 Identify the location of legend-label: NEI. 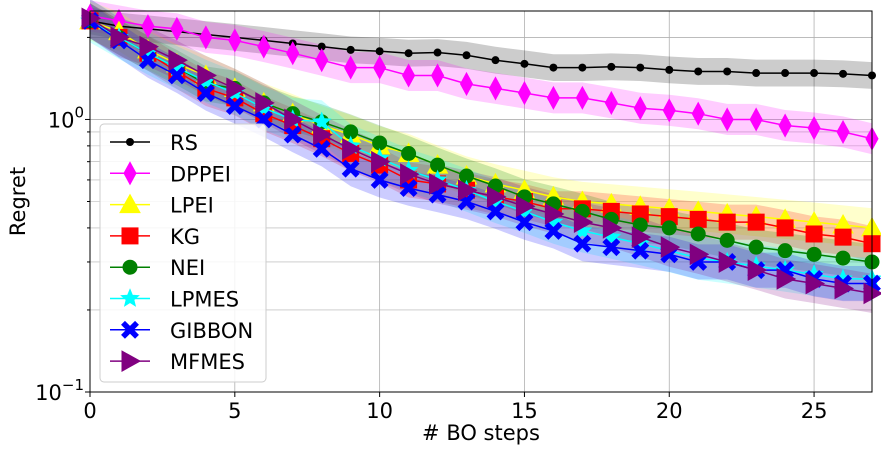
(187, 268).